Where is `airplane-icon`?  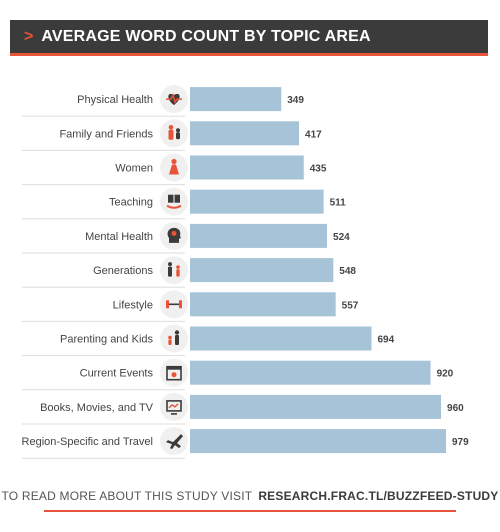 airplane-icon is located at coordinates (174, 441).